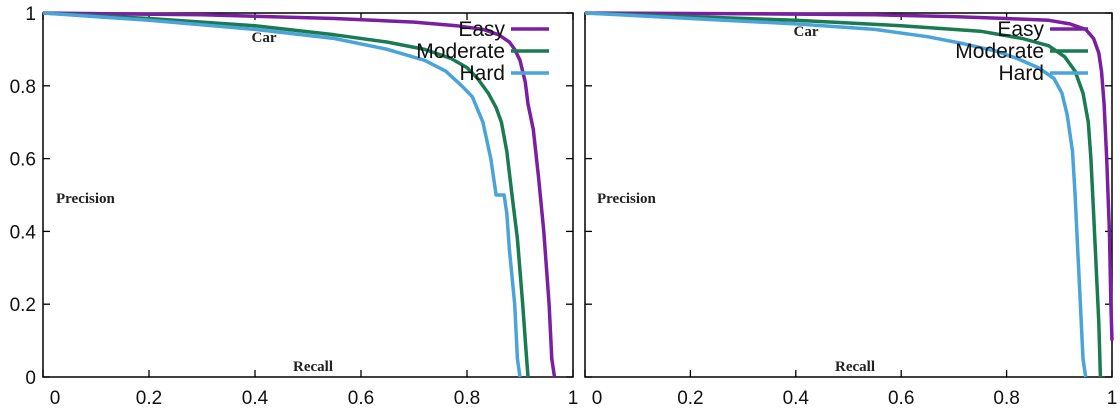 This screenshot has width=1120, height=417. What do you see at coordinates (23, 87) in the screenshot?
I see `y-tick-label: 0.8` at bounding box center [23, 87].